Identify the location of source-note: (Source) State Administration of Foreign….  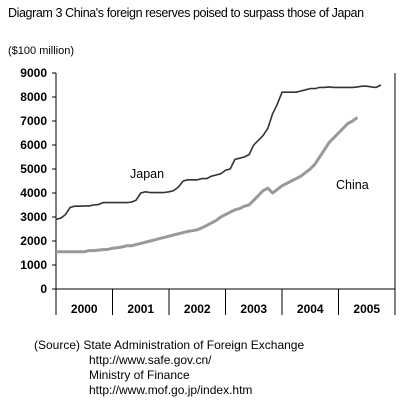
(169, 368).